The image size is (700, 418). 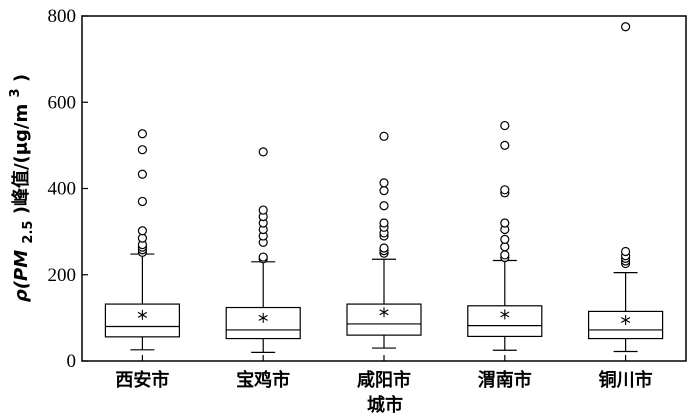 I want to click on y-axis-title: ρ(PM 2.5 )峰值/(μg/m 3 ), so click(x=20, y=188).